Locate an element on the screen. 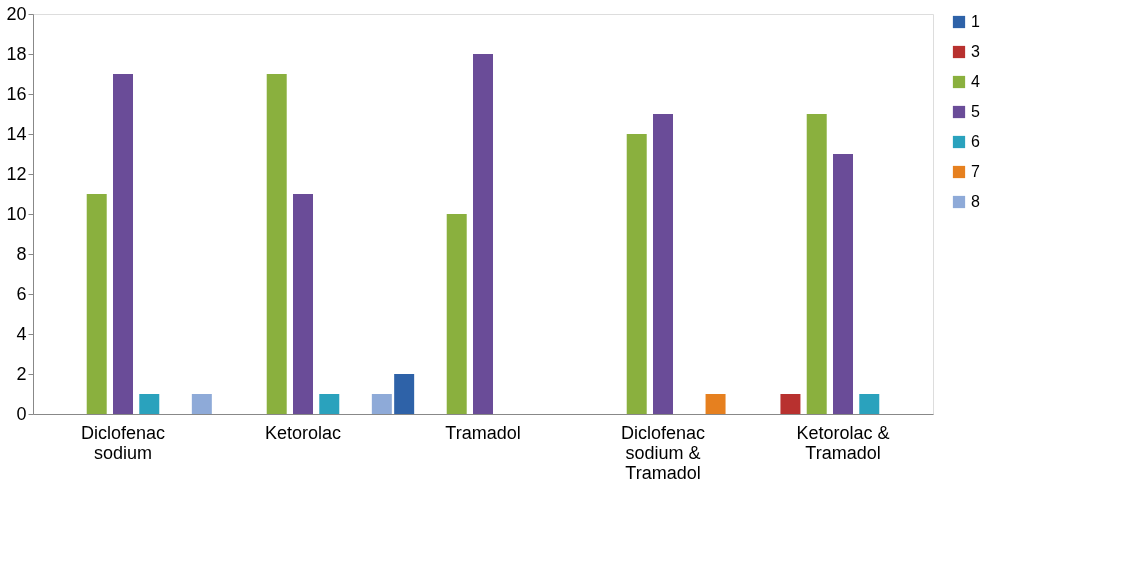  legend-label: 6 is located at coordinates (975, 141).